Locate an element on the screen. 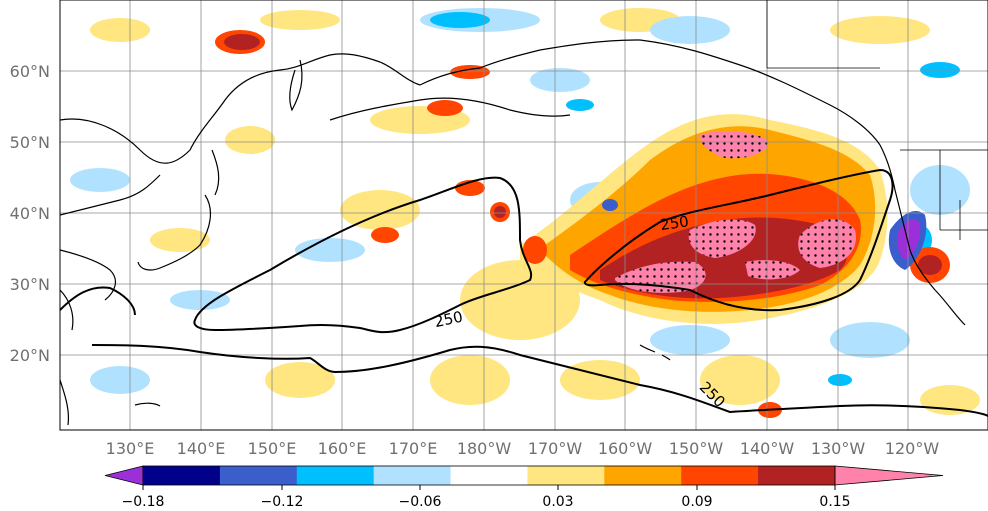 Image resolution: width=988 pixels, height=511 pixels. lon-label: 140°E is located at coordinates (201, 448).